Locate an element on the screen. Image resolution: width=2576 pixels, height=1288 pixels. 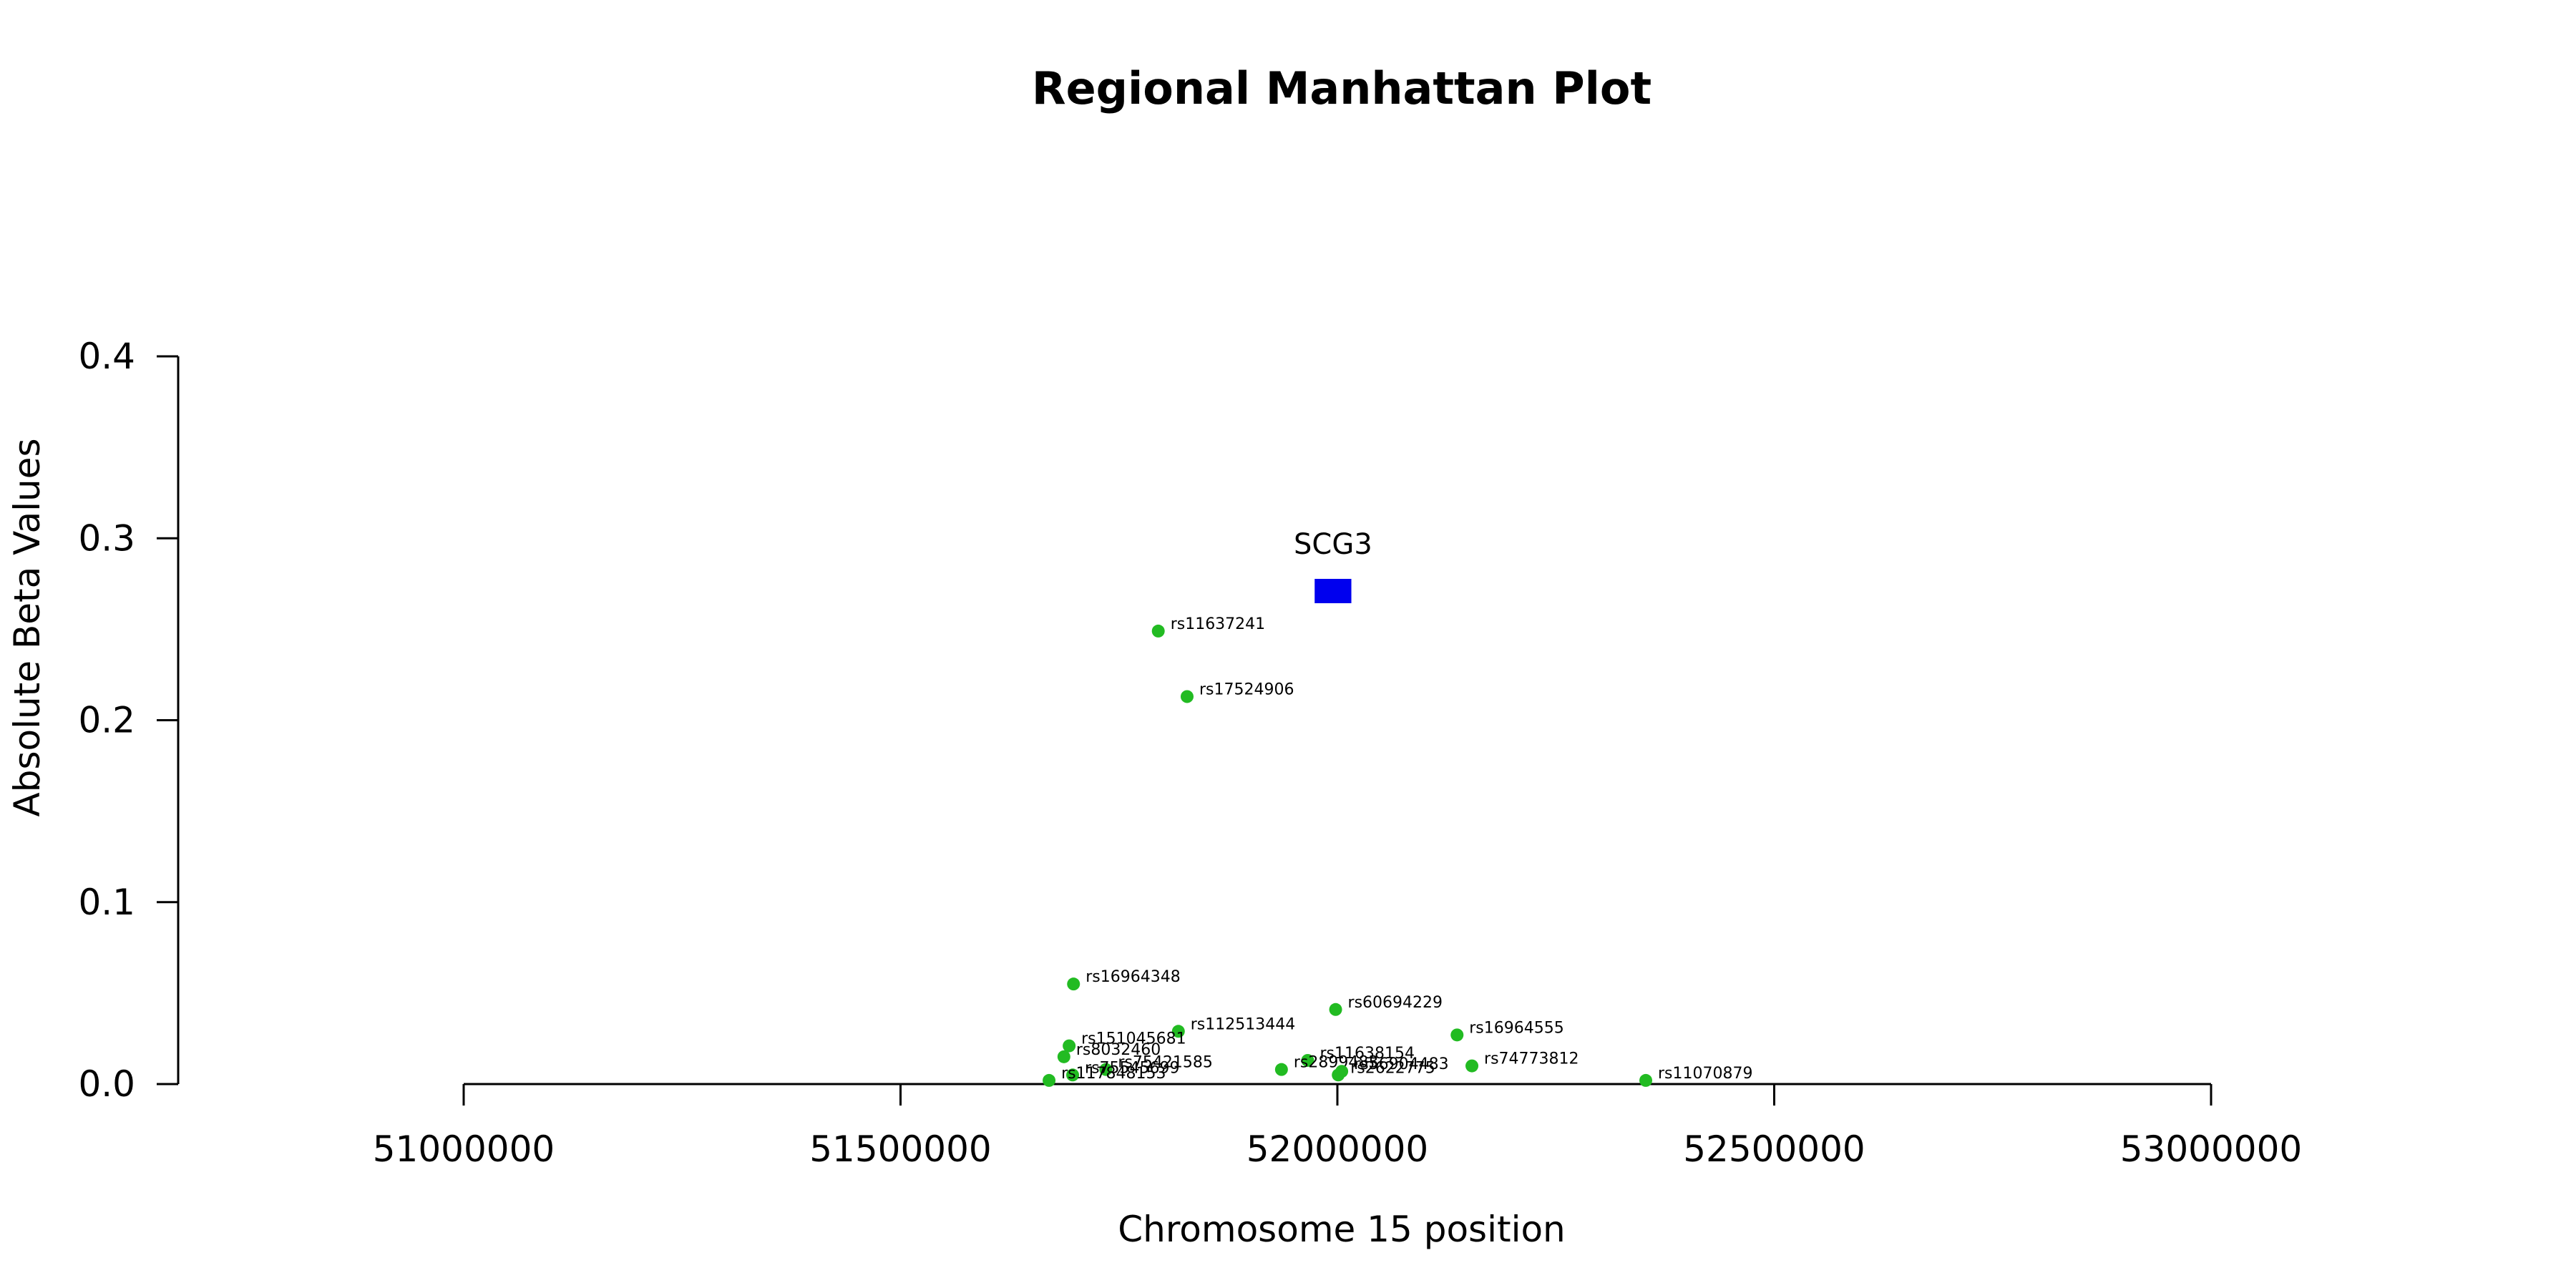
snp-label: rs17524906 is located at coordinates (1246, 689).